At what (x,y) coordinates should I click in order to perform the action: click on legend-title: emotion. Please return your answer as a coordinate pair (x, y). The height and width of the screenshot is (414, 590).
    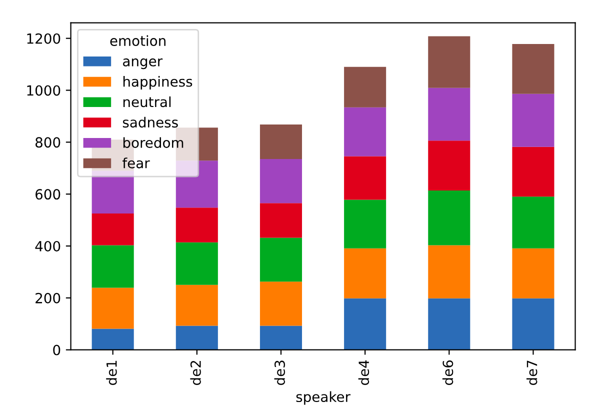
    Looking at the image, I should click on (138, 40).